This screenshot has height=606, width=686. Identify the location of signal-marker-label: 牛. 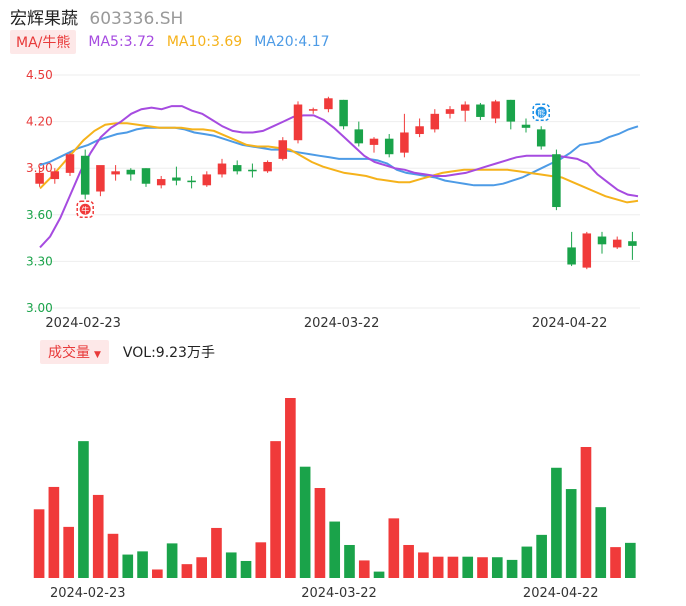
(85, 210).